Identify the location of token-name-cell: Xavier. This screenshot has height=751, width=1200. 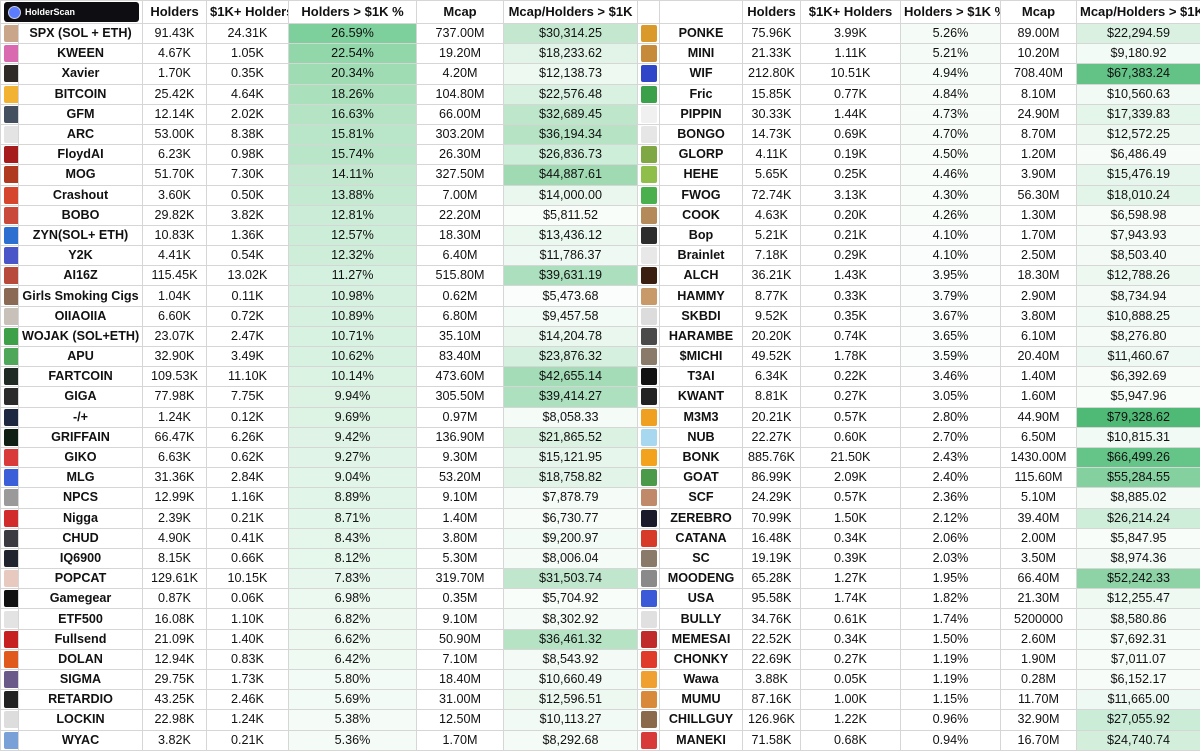
(81, 74).